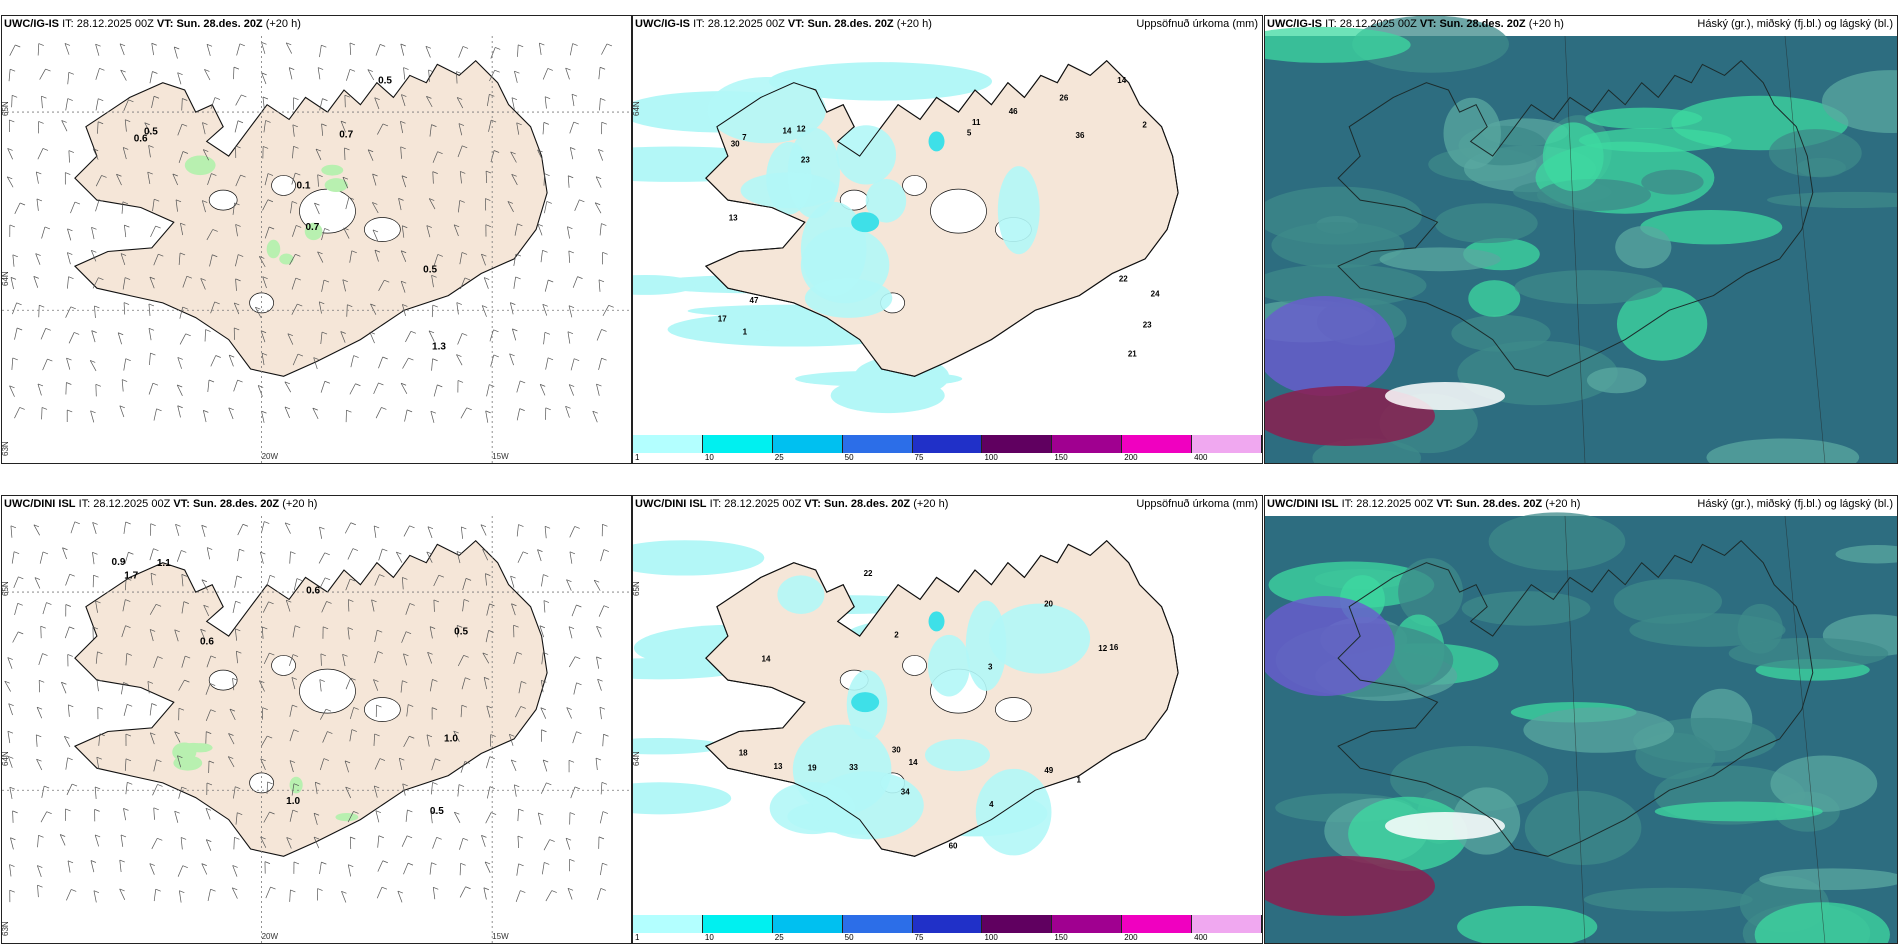 The image size is (1900, 950). What do you see at coordinates (1294, 24) in the screenshot?
I see `model-name: UWC/IG-IS` at bounding box center [1294, 24].